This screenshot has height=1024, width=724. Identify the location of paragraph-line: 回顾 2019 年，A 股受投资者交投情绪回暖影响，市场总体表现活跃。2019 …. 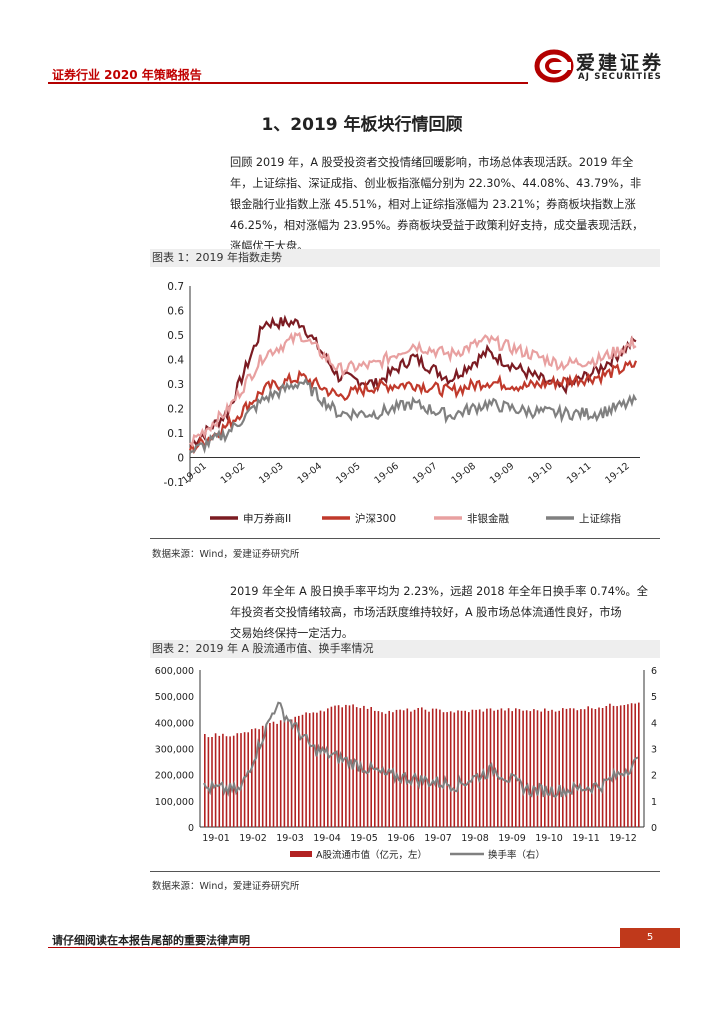
(432, 162).